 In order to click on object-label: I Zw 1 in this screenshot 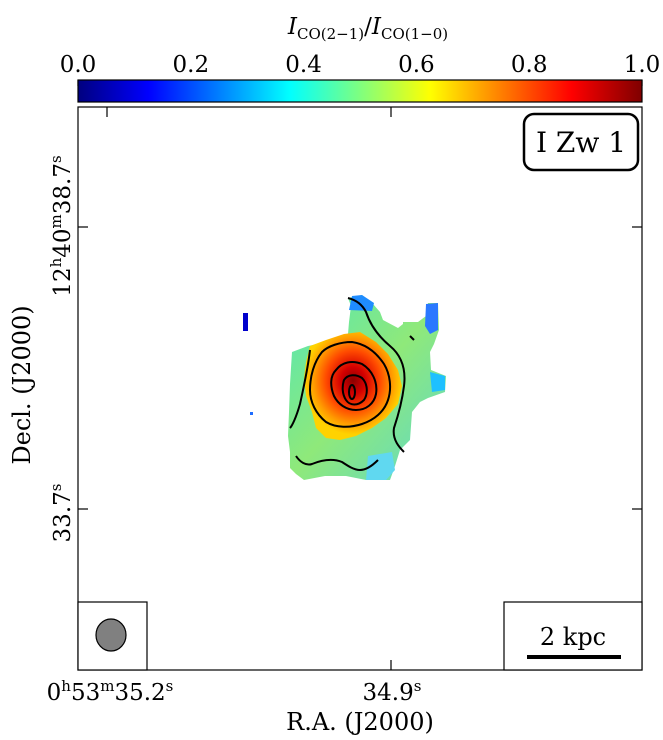, I will do `click(581, 142)`.